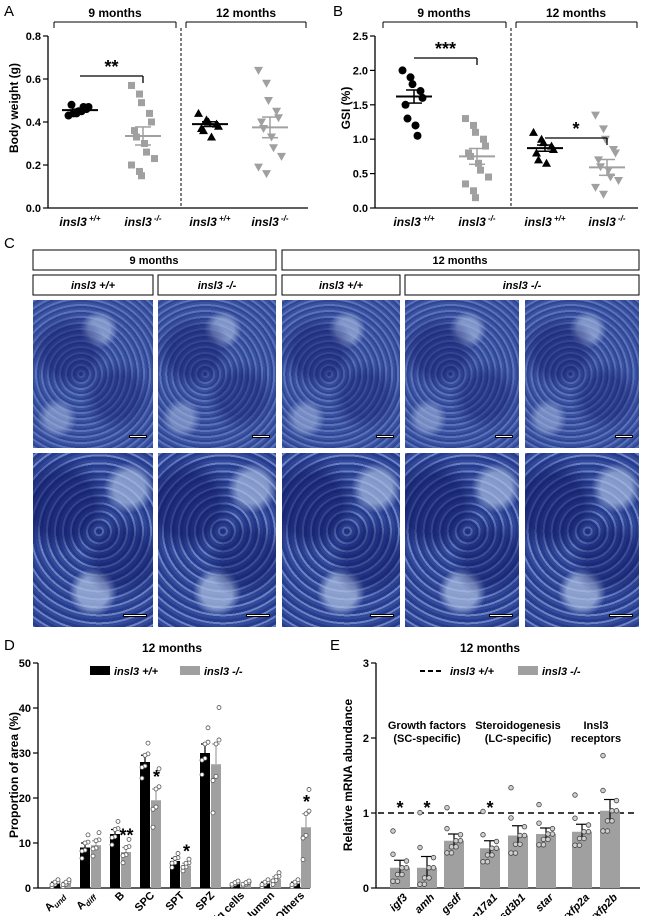 The height and width of the screenshot is (921, 646). Describe the element at coordinates (509, 221) in the screenshot. I see `panel-b-xlabels: insl3 +/+ insl3 -/- insl3 +/+ insl3 -/-` at that location.